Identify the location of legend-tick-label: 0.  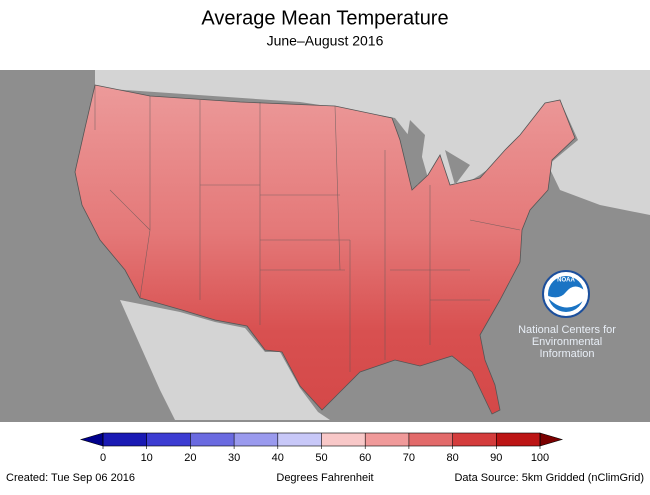
(103, 458).